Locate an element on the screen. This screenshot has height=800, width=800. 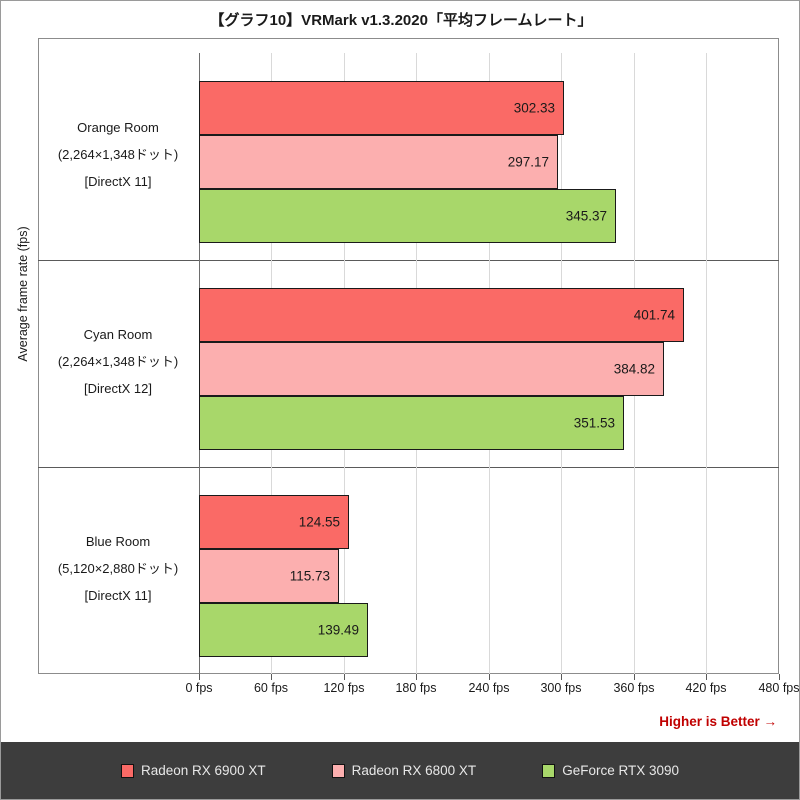
legend-item-geforce-rtx-3090: GeForce RTX 3090 is located at coordinates (610, 770).